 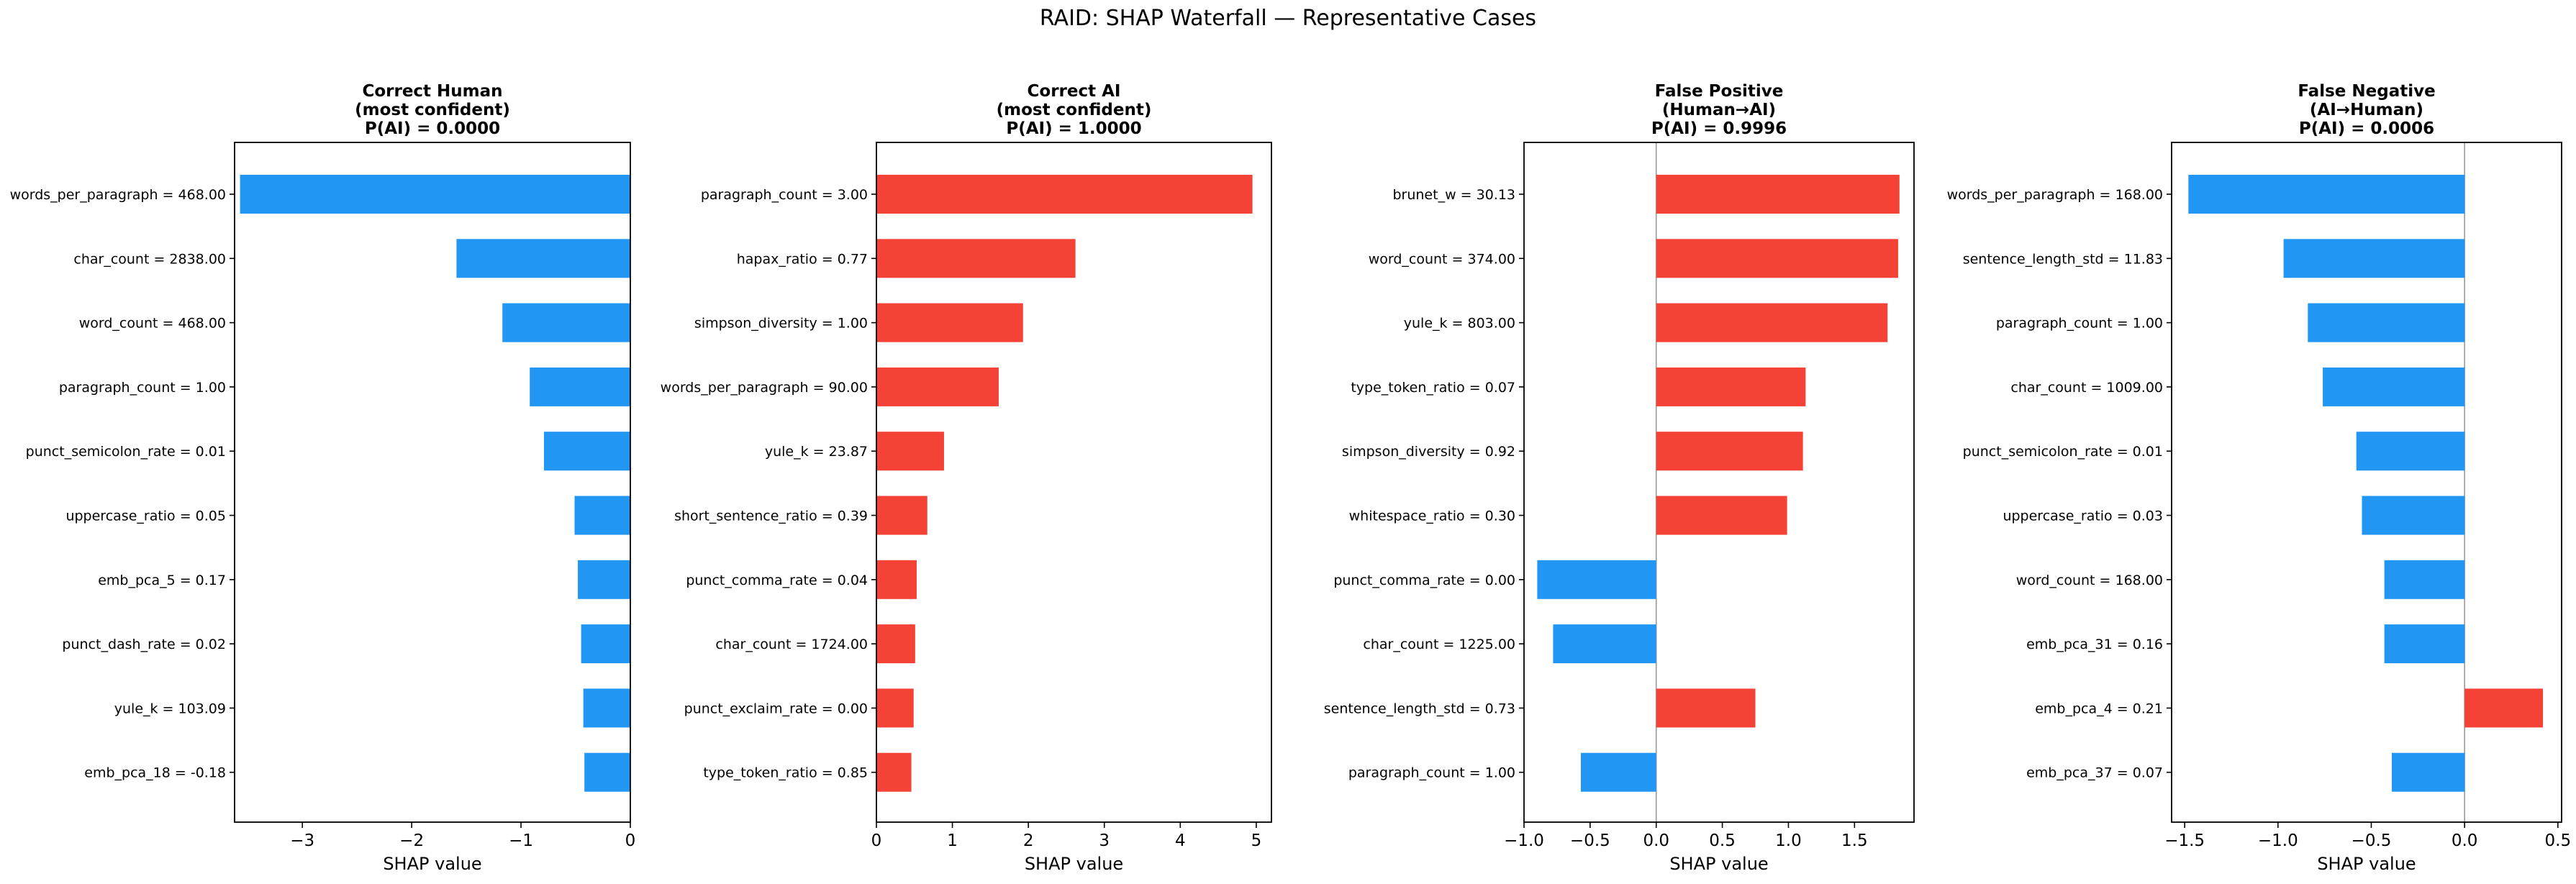 What do you see at coordinates (1459, 324) in the screenshot?
I see `category-label-2-2: yule_k = 803.00` at bounding box center [1459, 324].